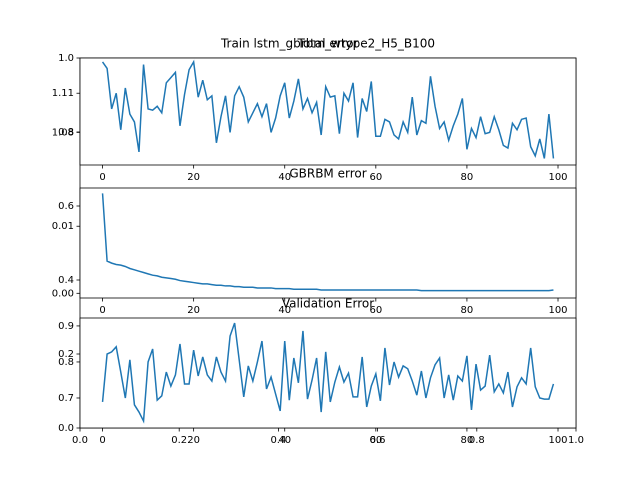 The width and height of the screenshot is (640, 480). What do you see at coordinates (477, 440) in the screenshot?
I see `x-tick-label: 0.8` at bounding box center [477, 440].